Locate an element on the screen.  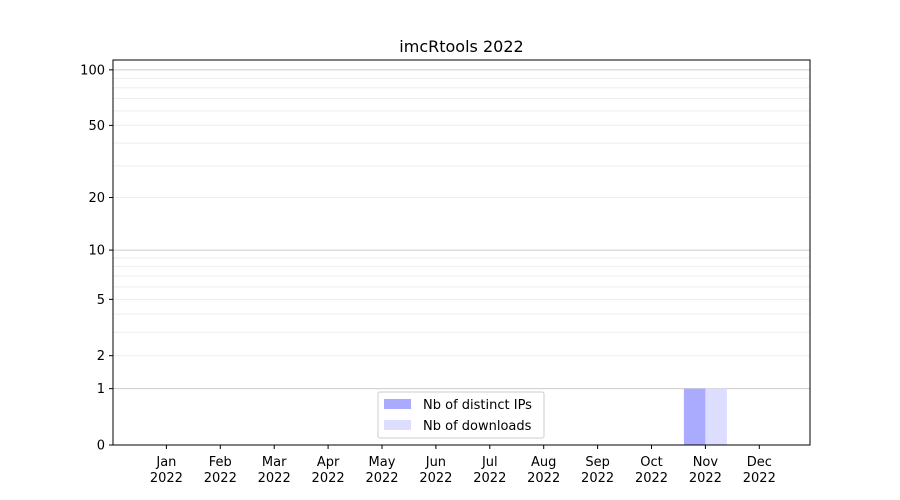
x-tick-label-month: May is located at coordinates (382, 462).